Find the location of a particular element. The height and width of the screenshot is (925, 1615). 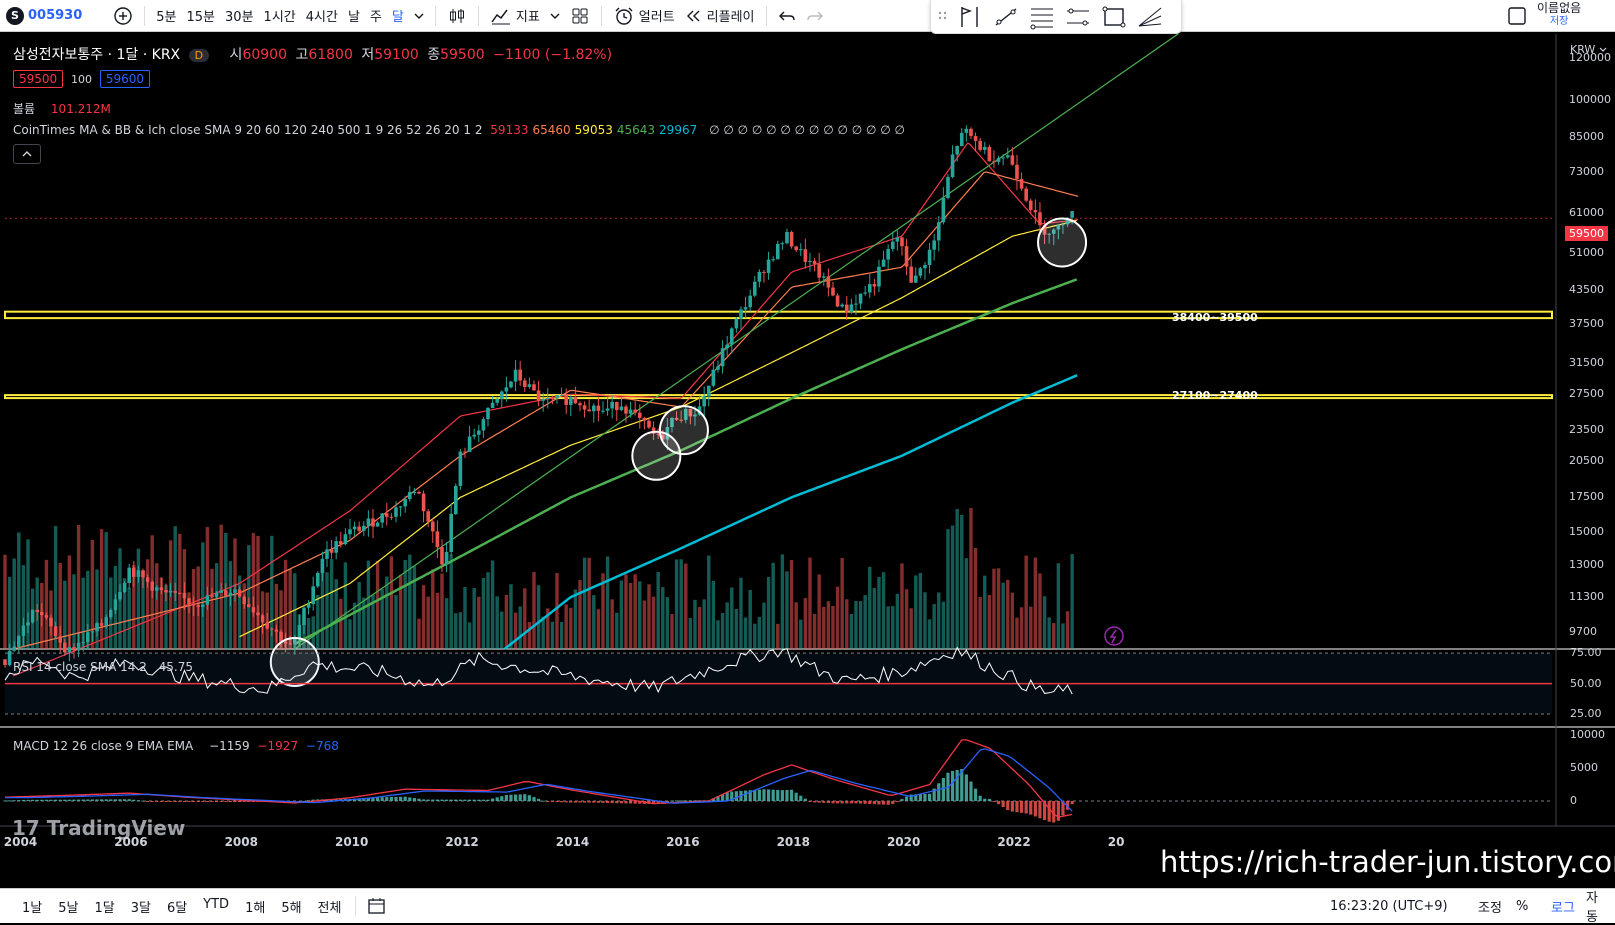

range-button: 1날 is located at coordinates (32, 908).